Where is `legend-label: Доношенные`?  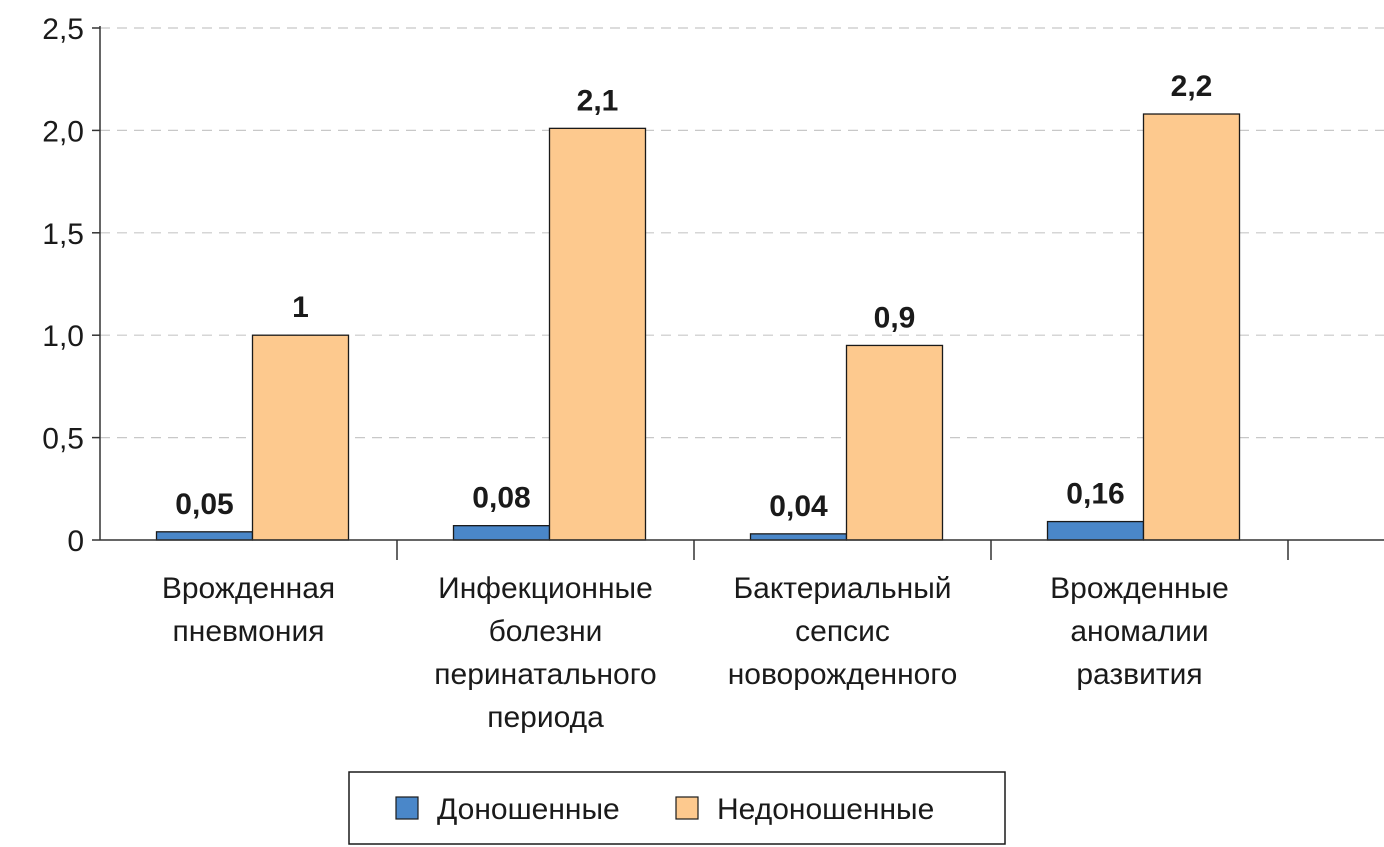
legend-label: Доношенные is located at coordinates (528, 809).